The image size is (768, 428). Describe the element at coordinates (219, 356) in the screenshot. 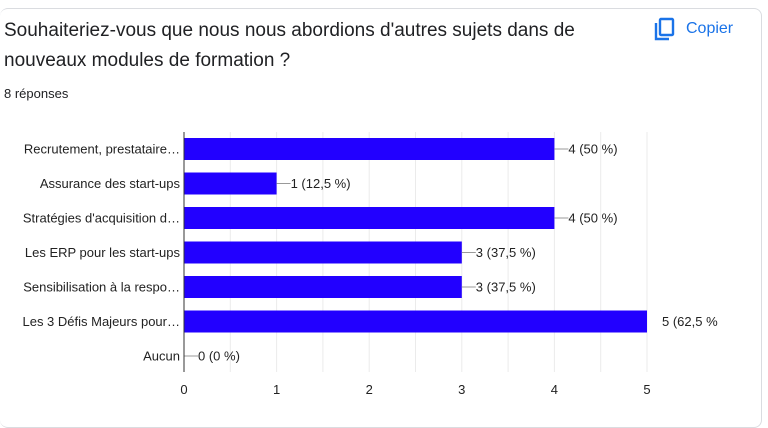

I see `data-label: 0 (0 %)` at that location.